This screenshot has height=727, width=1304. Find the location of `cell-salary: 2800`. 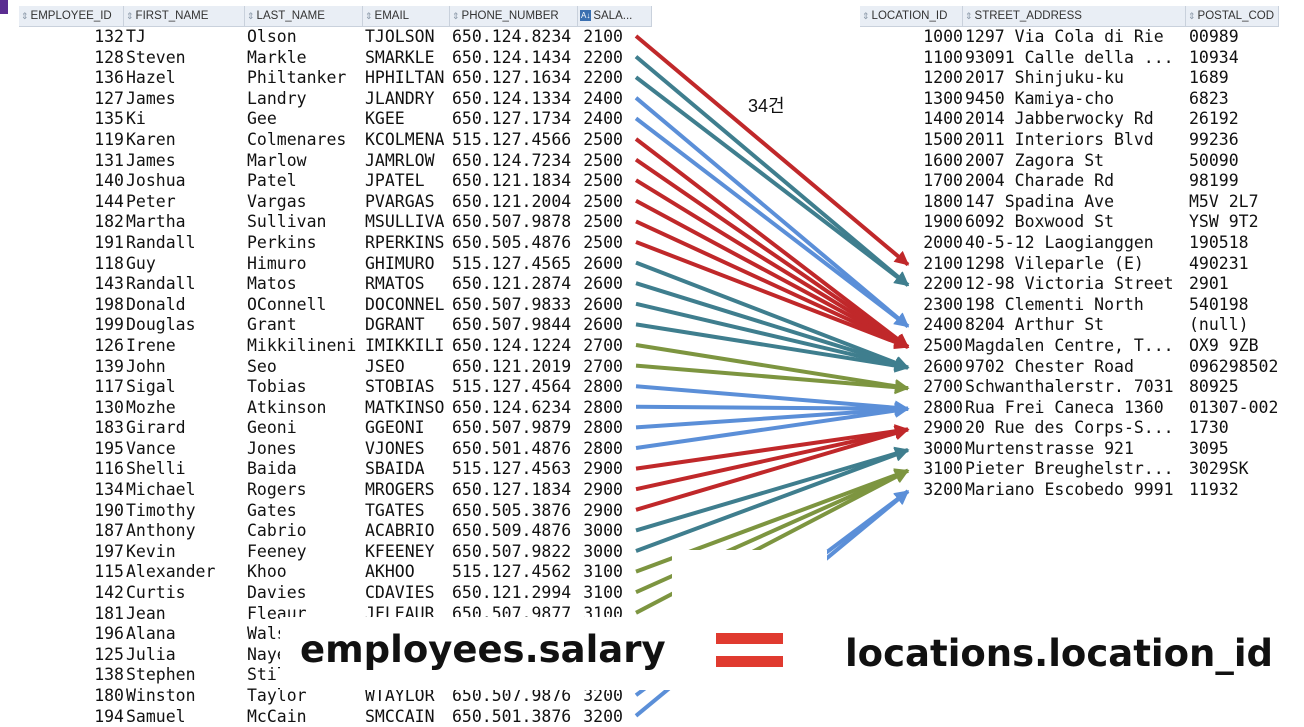

cell-salary: 2800 is located at coordinates (603, 428).